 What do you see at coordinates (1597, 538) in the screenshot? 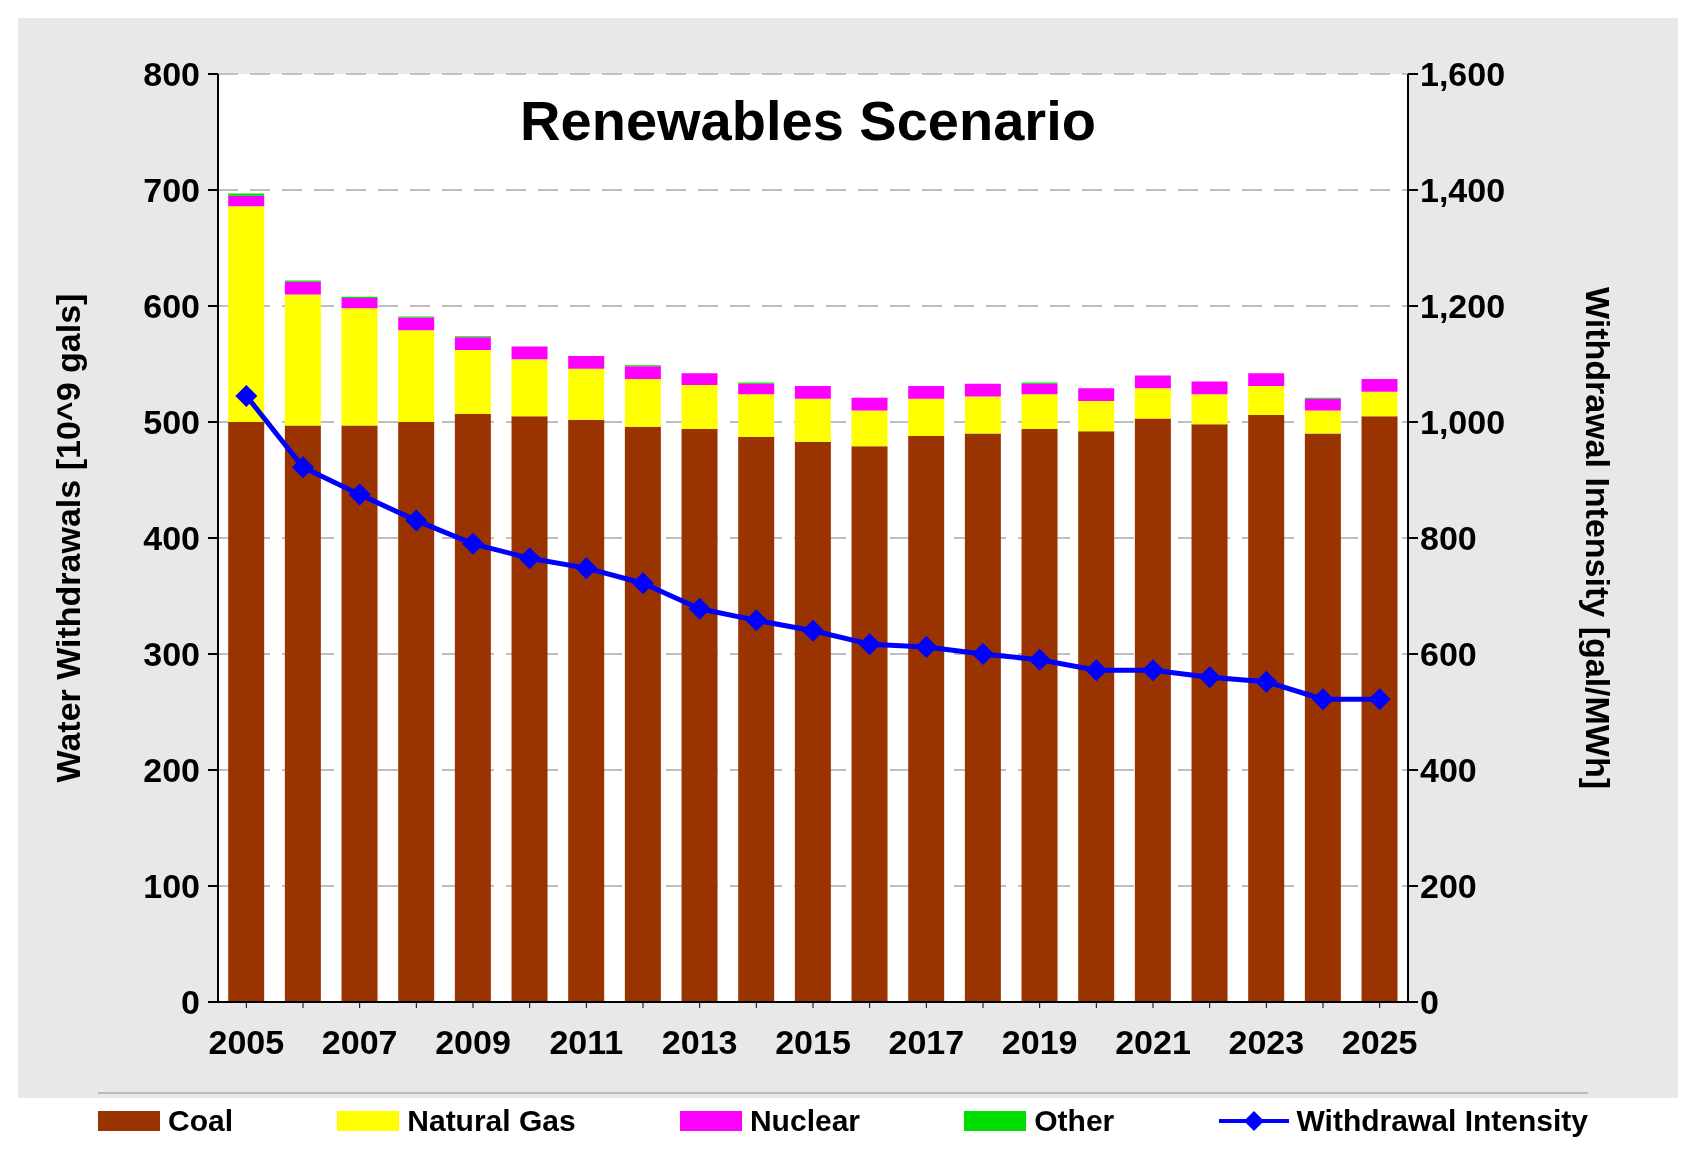
I see `y2-axis-title: Withdrawal Intensity [gal/MWh]` at bounding box center [1597, 538].